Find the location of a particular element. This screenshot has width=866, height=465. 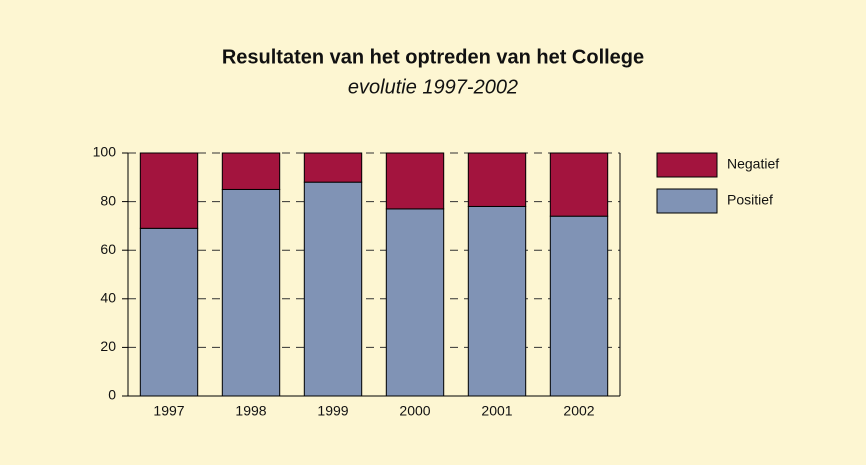

legend-label: Positief is located at coordinates (750, 200).